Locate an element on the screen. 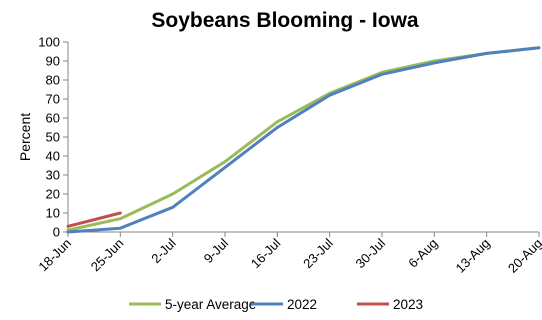  y-tick-label: 50 is located at coordinates (53, 137).